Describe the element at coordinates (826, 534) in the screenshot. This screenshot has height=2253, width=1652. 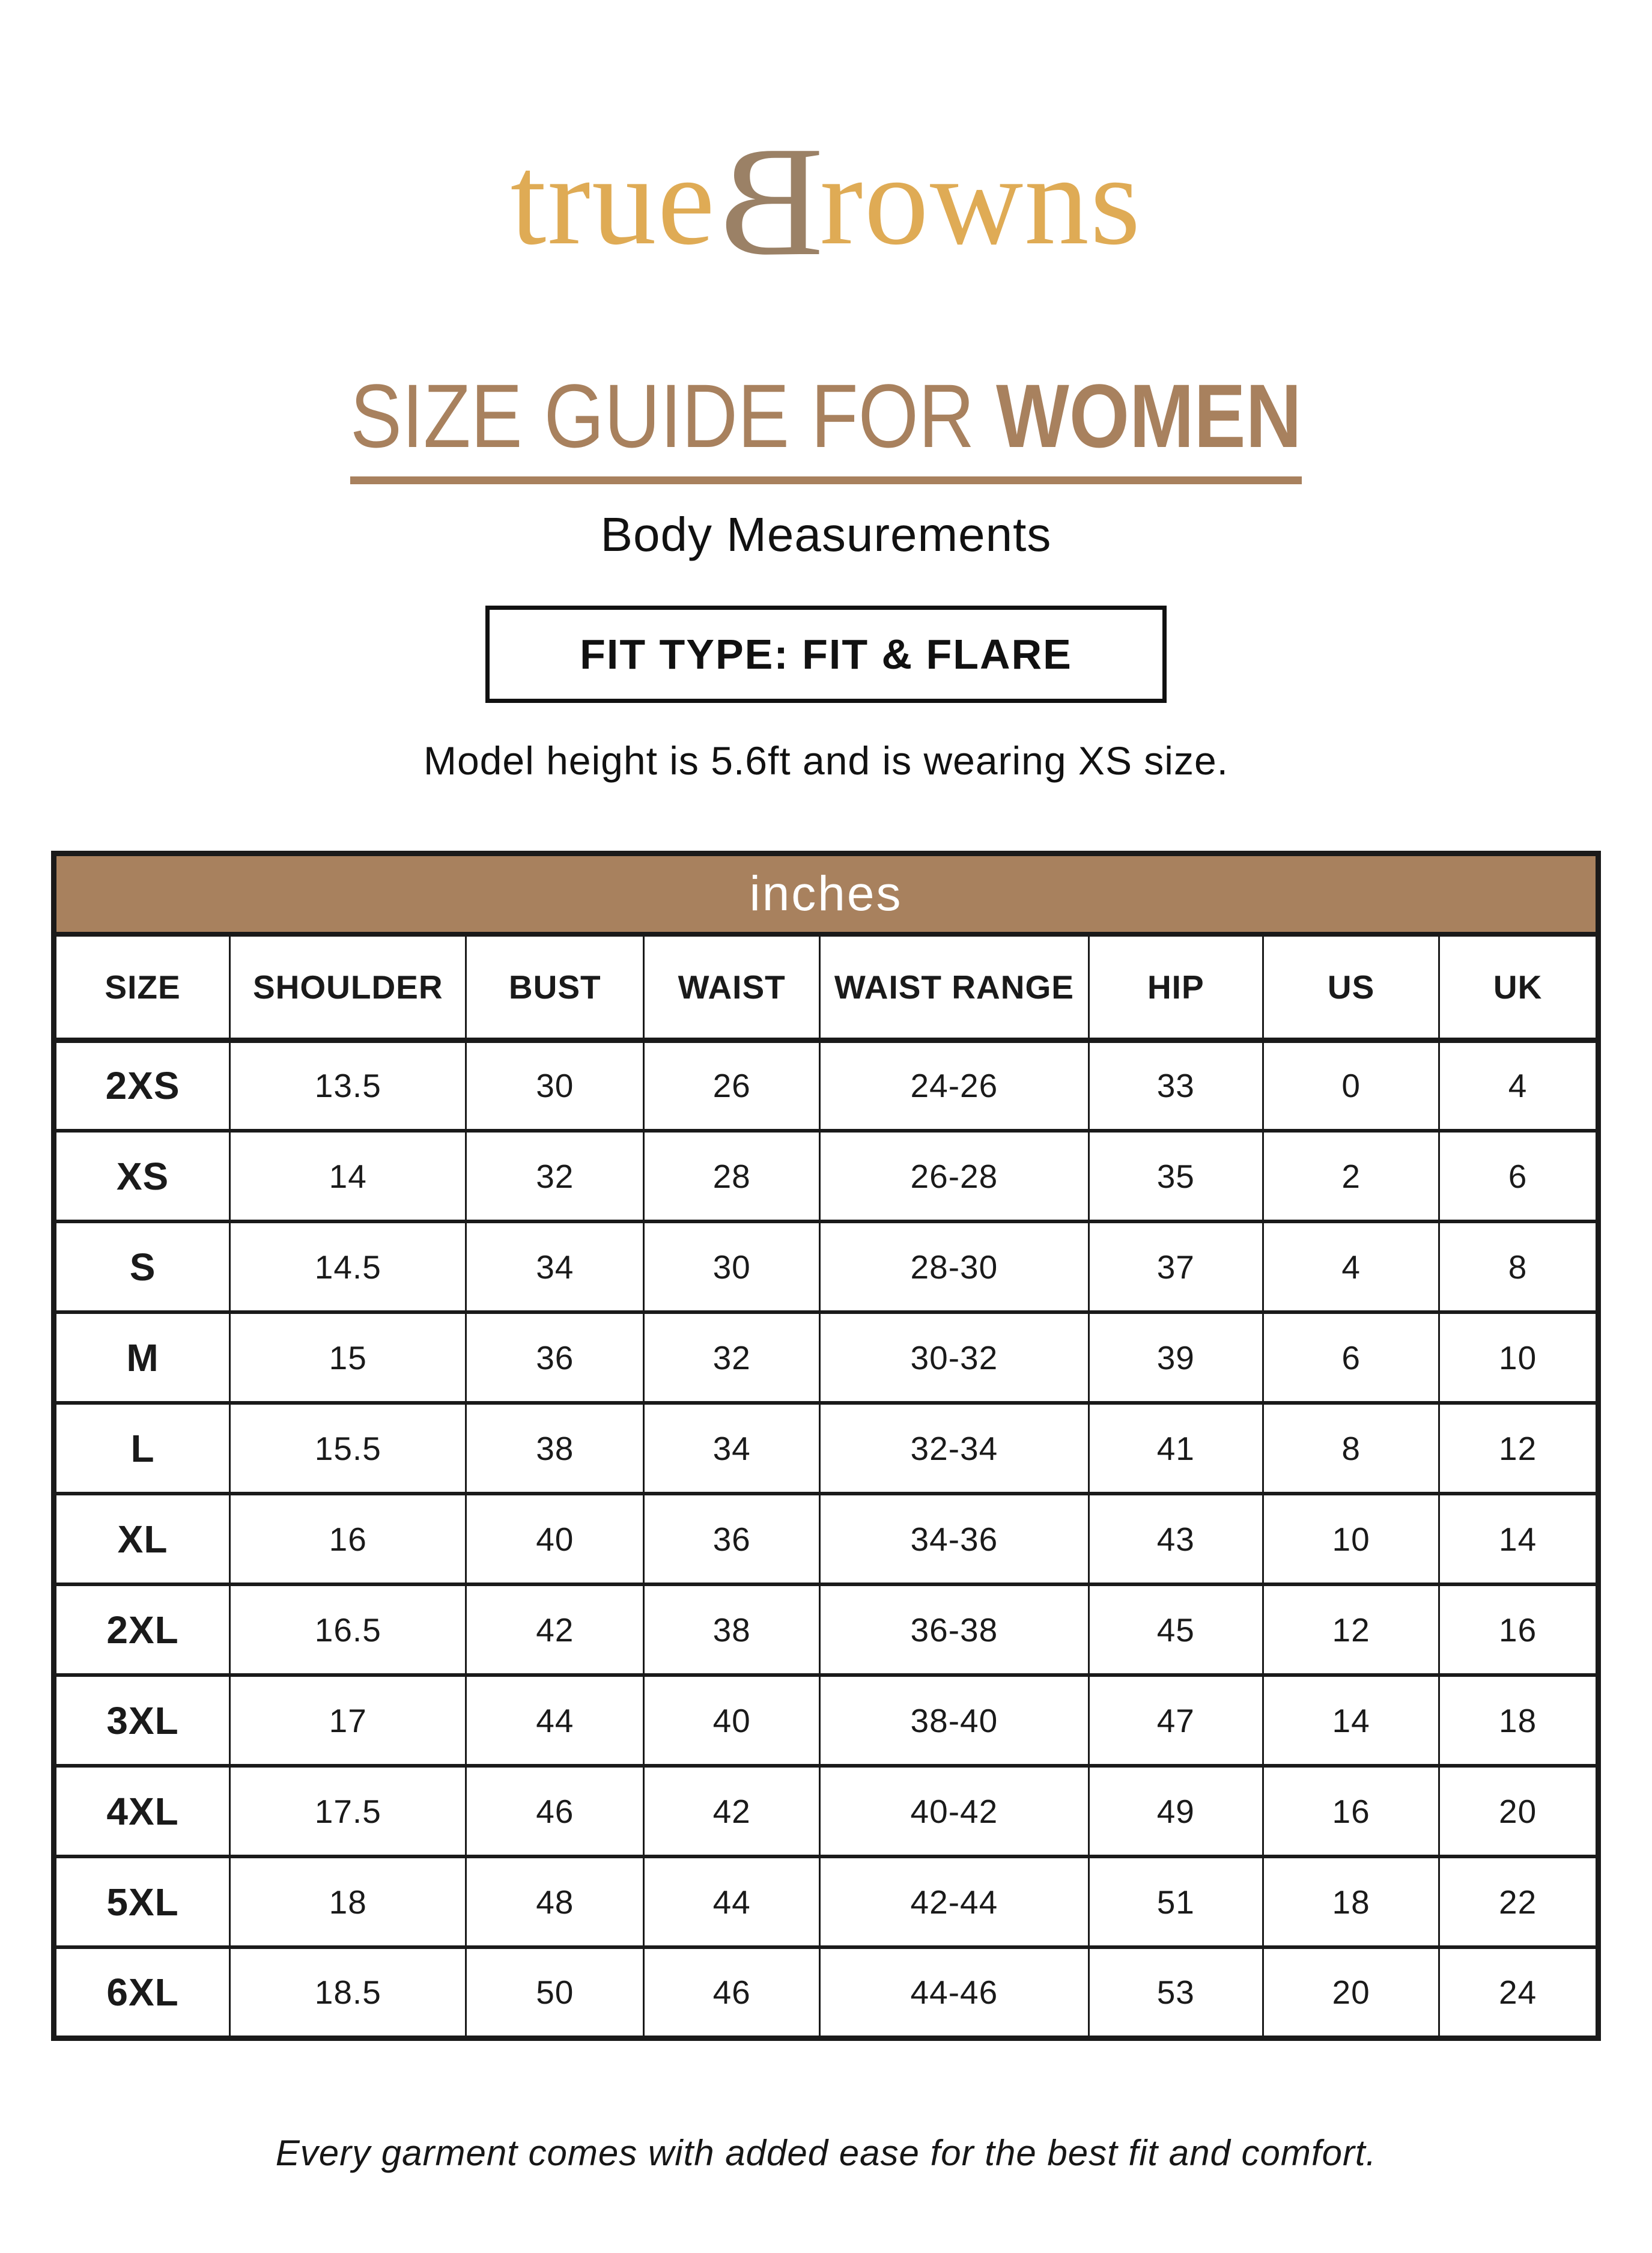
I see `subtitle-body-measurements: Body Measurements` at that location.